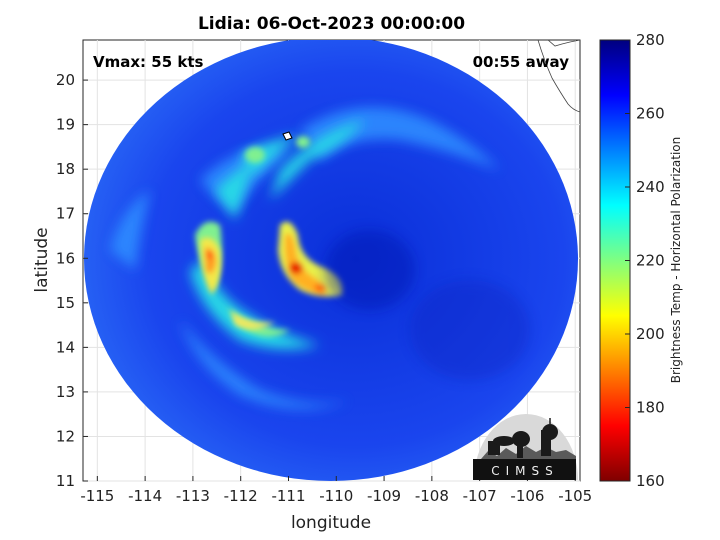 The image size is (720, 540). I want to click on colorbar-tick-label: 160, so click(650, 481).